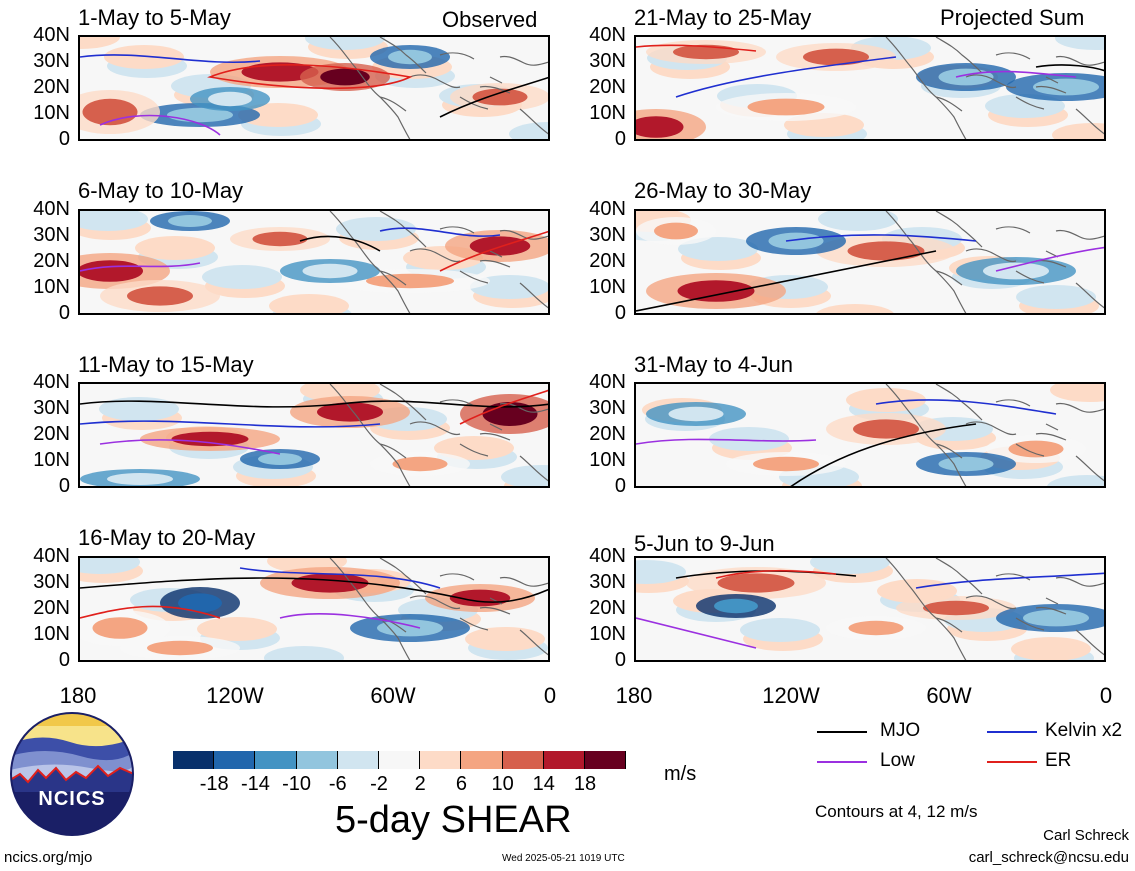 The image size is (1135, 871). I want to click on colorbar-tick-label: 2, so click(420, 784).